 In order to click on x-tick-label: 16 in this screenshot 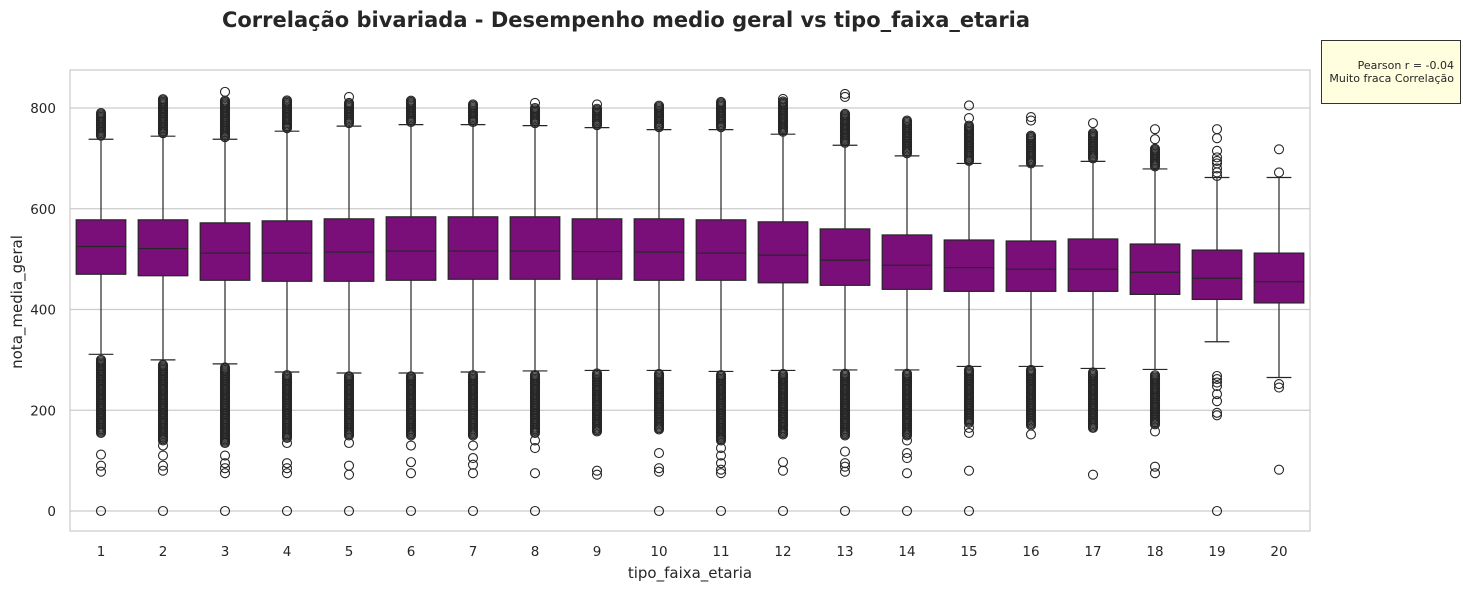, I will do `click(1030, 552)`.